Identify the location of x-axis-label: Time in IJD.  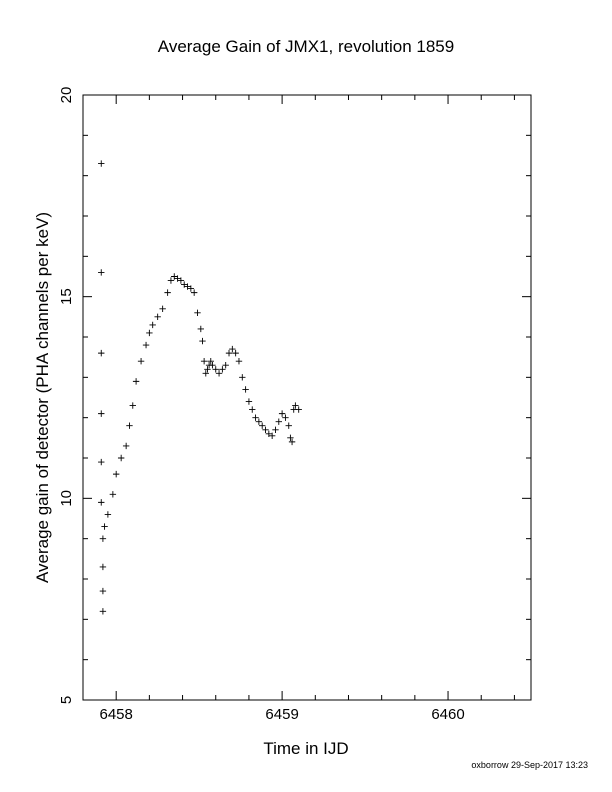
(305, 748).